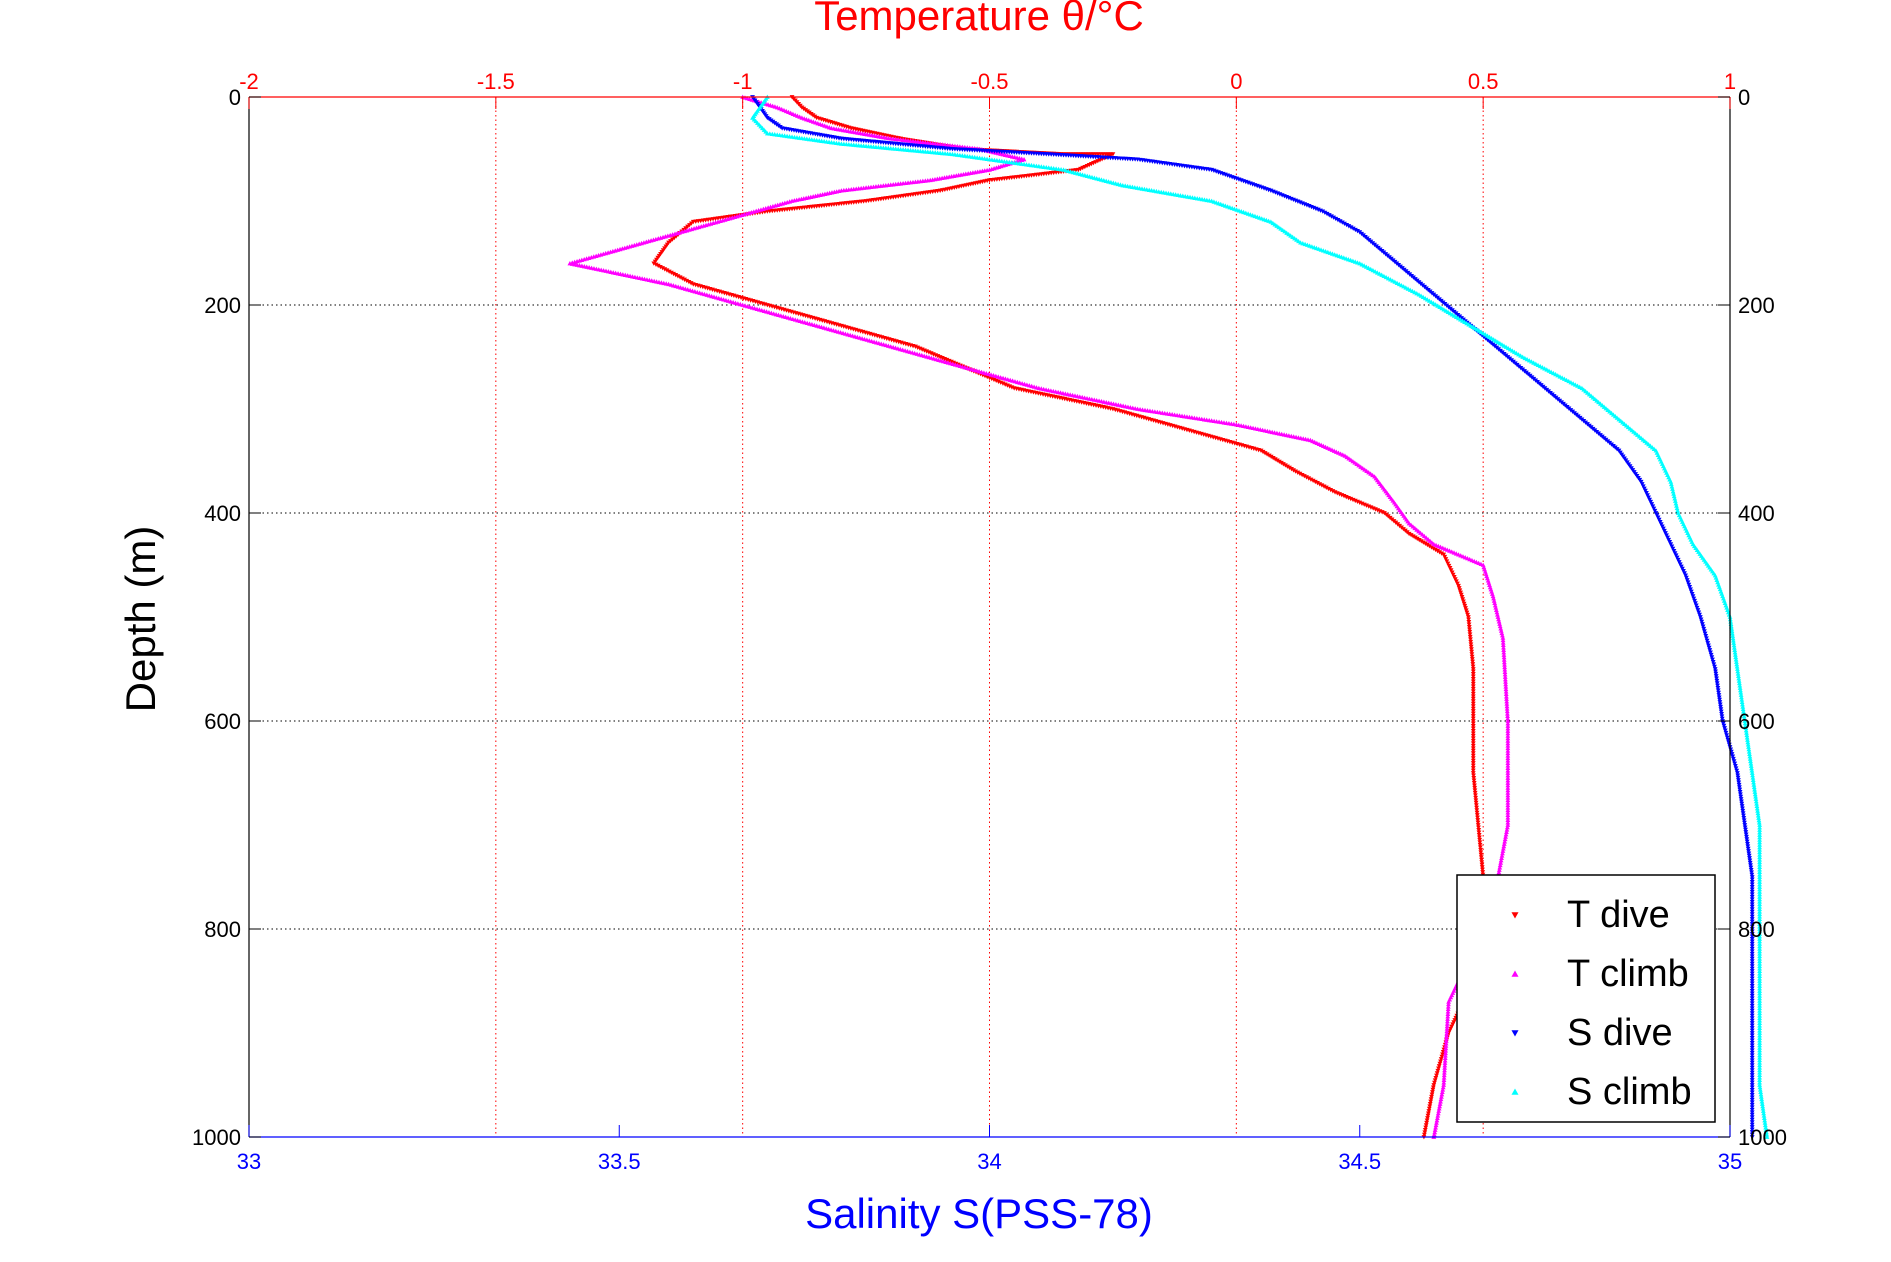 The width and height of the screenshot is (1891, 1262). I want to click on top-axis-tick-label: 1, so click(1730, 81).